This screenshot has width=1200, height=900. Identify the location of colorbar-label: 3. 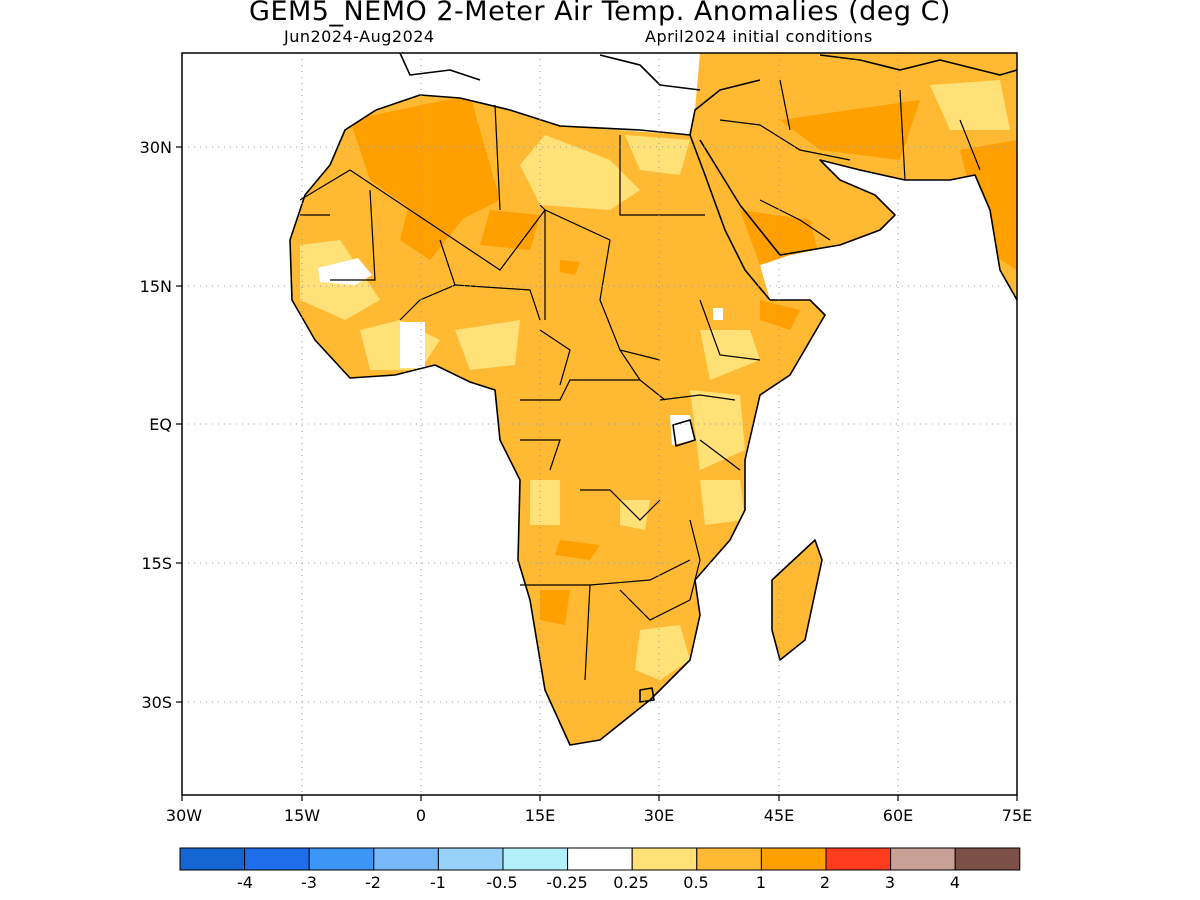
(890, 882).